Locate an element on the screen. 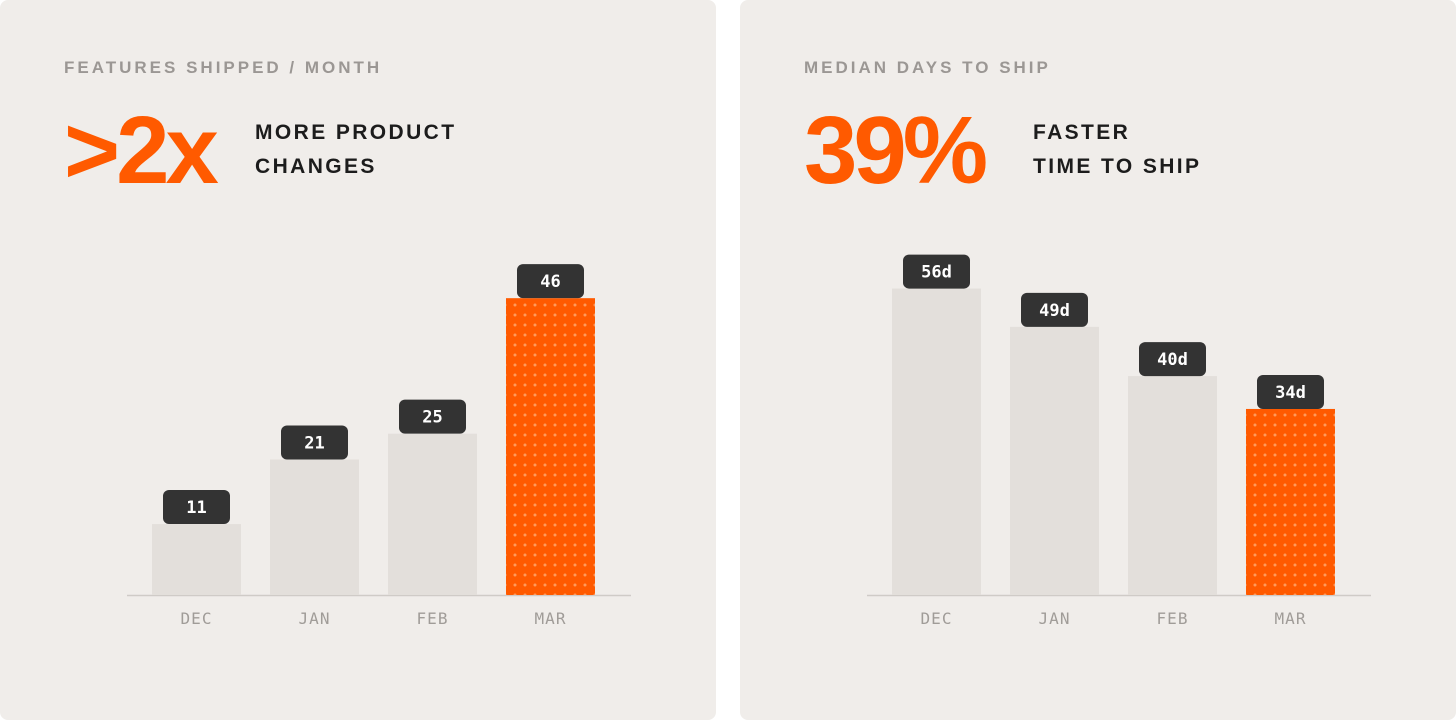  data-label: 49d is located at coordinates (1054, 311).